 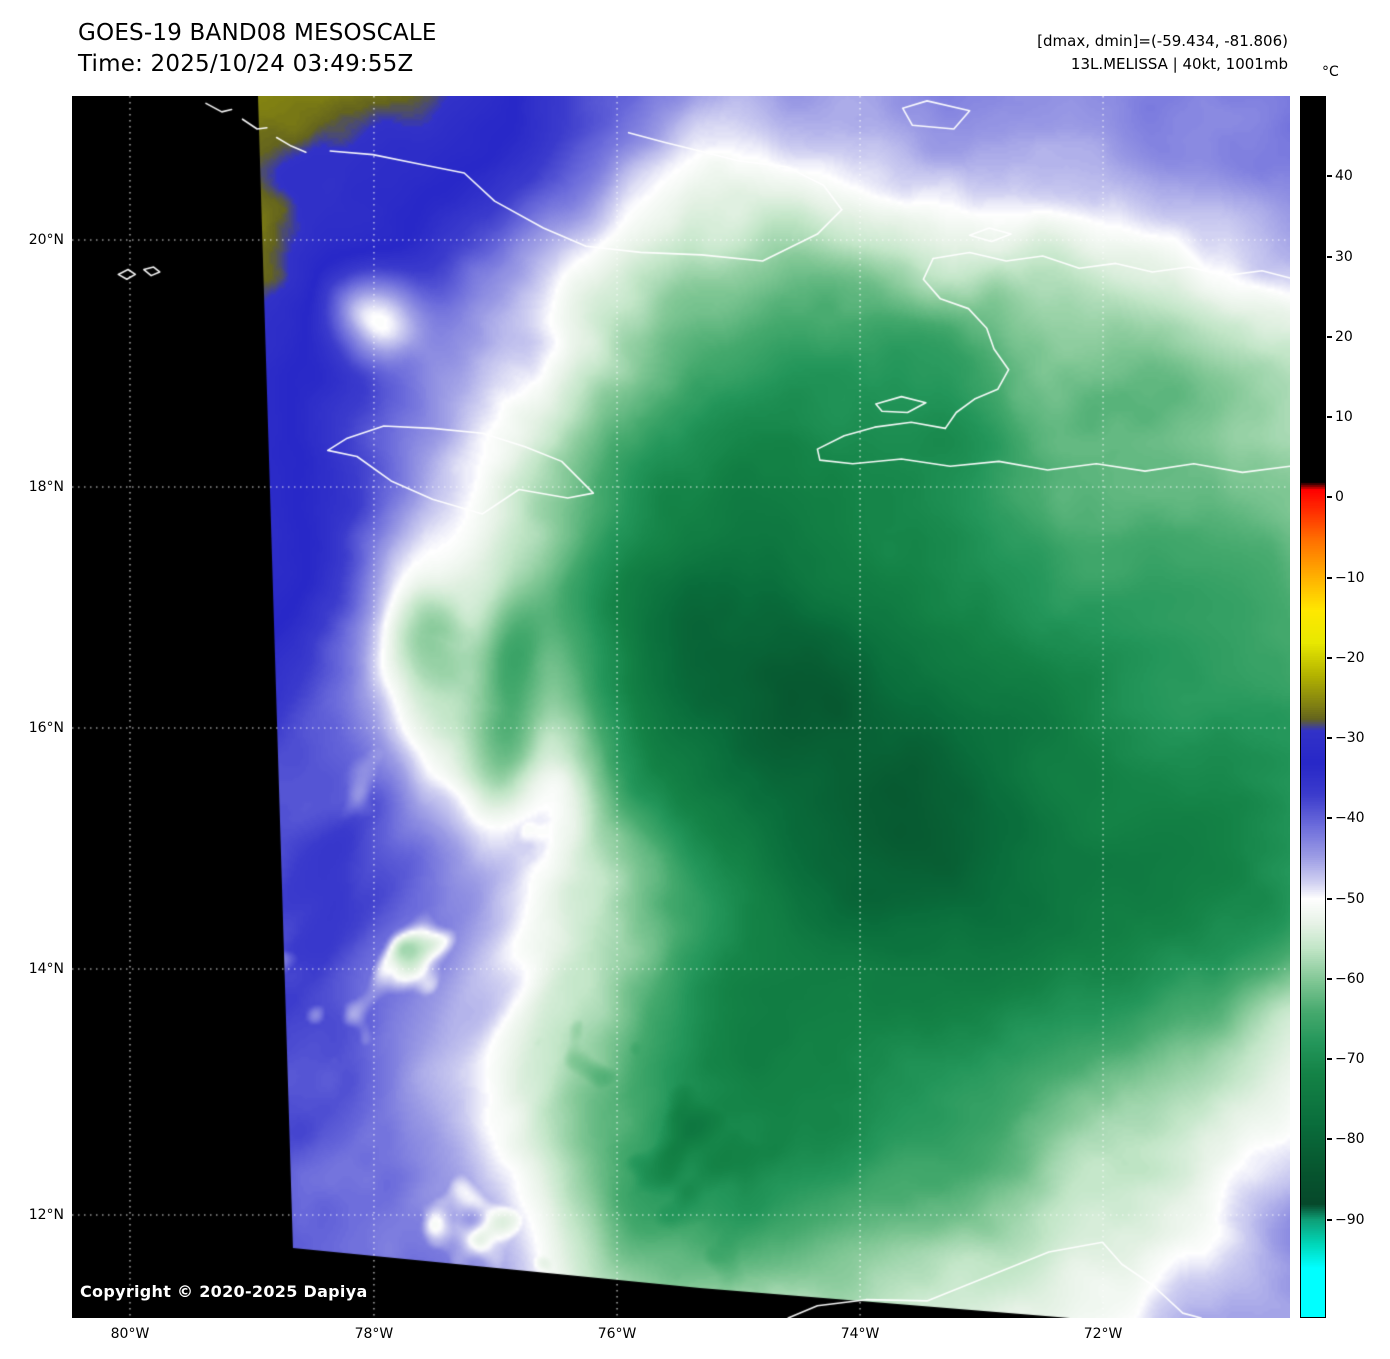 I want to click on colorbar, so click(x=1313, y=707).